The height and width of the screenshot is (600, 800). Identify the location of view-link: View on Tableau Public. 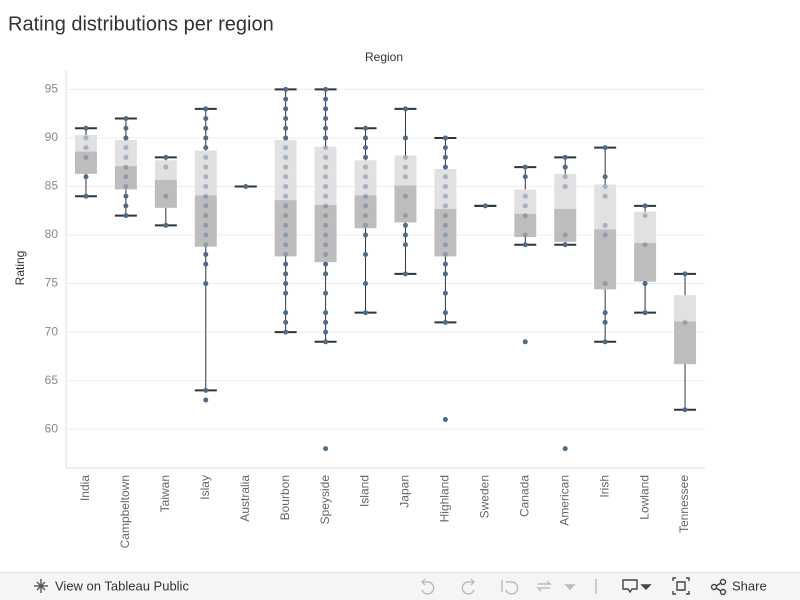
(122, 585).